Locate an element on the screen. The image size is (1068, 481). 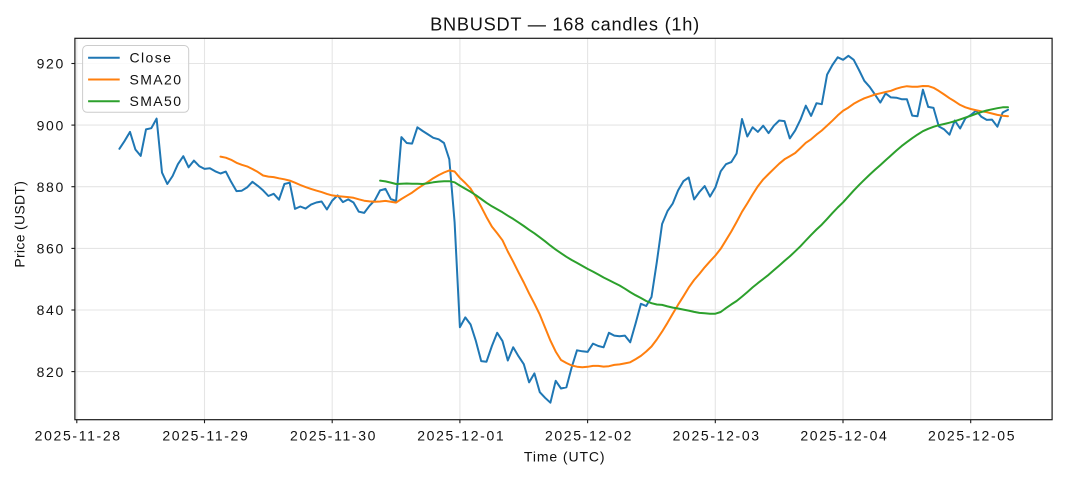
svg-text: 2025-11-30 is located at coordinates (333, 436).